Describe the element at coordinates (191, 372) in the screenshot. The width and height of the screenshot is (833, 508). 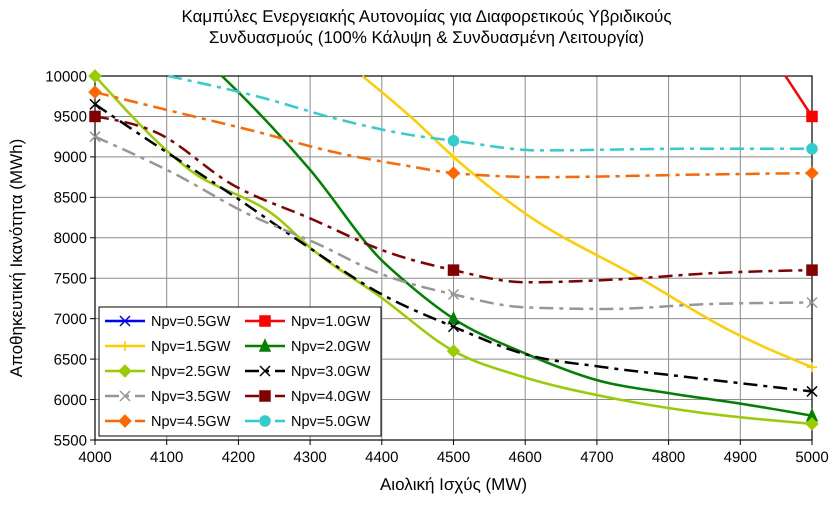
I see `legend-label: Npv=2.5GW` at that location.